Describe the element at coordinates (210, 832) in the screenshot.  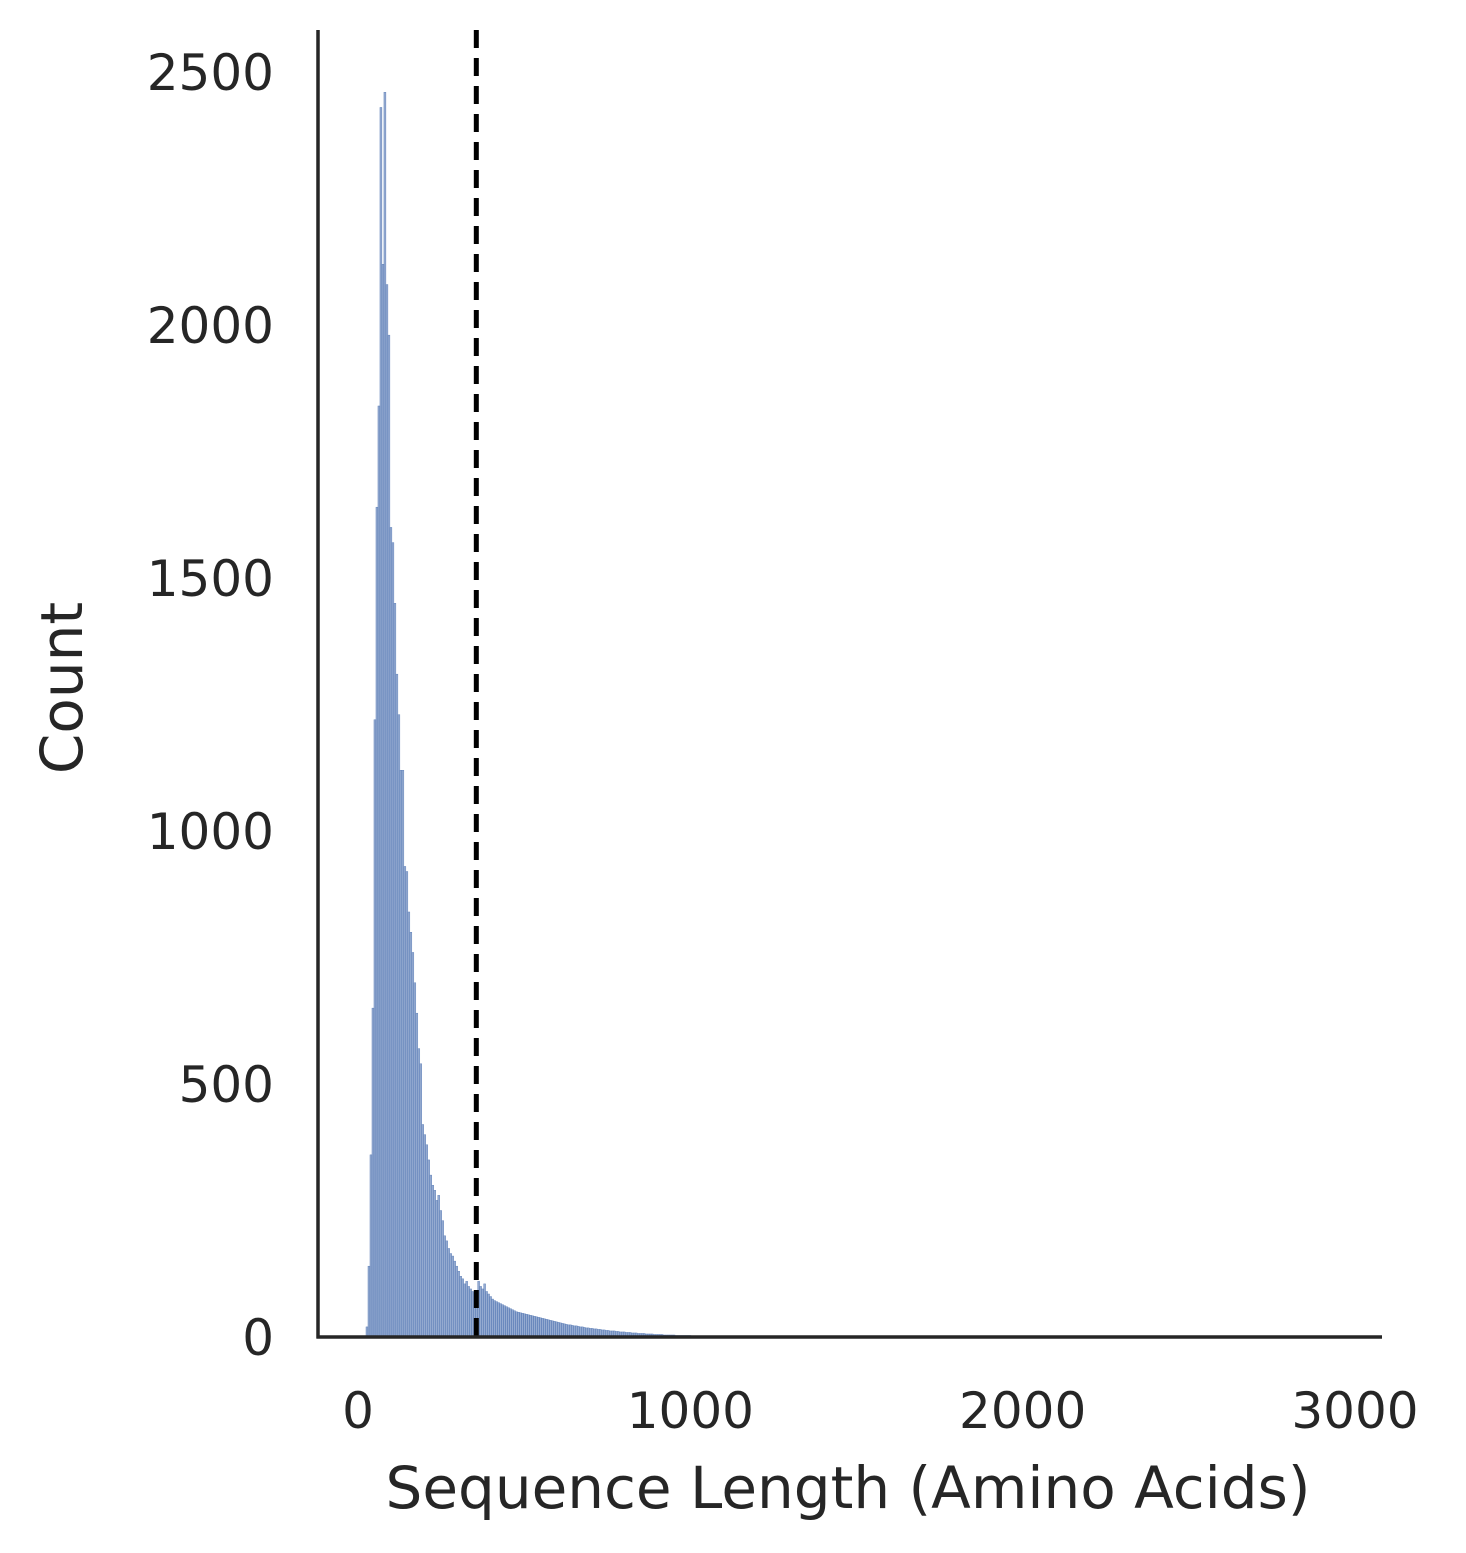
I see `y-tick-label: 1000` at that location.